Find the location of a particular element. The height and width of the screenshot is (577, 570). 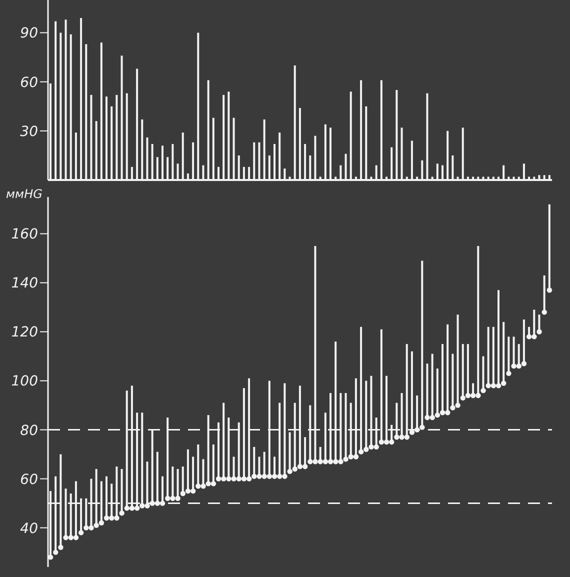

y-tick-label: 40 is located at coordinates (29, 528).